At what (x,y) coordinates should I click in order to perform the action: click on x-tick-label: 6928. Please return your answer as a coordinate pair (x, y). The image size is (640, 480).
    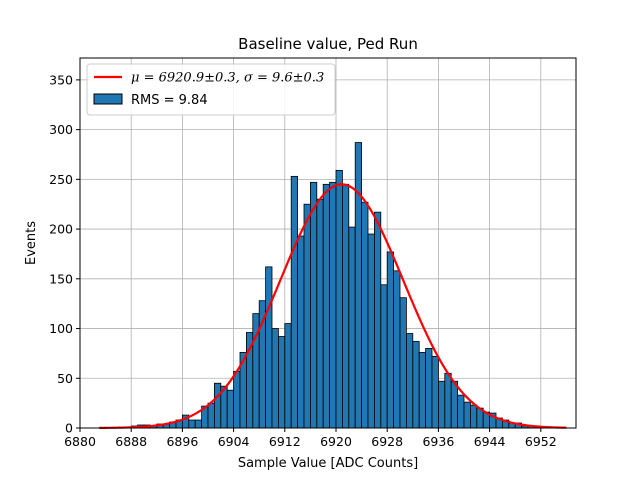
    Looking at the image, I should click on (387, 441).